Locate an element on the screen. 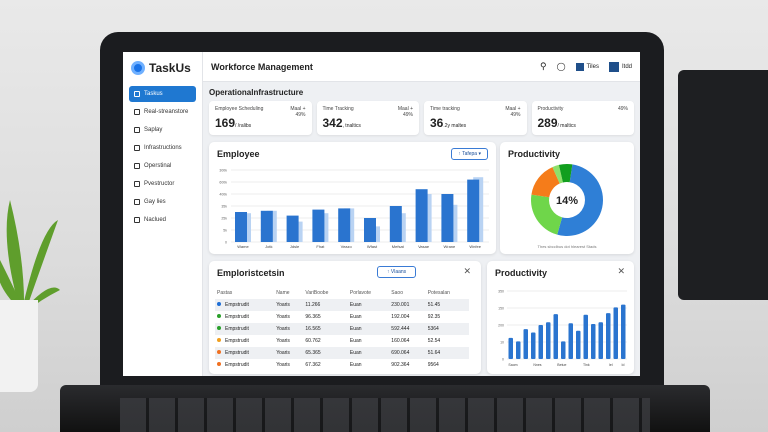 The image size is (768, 432). x-tick-label: Wame is located at coordinates (243, 246).